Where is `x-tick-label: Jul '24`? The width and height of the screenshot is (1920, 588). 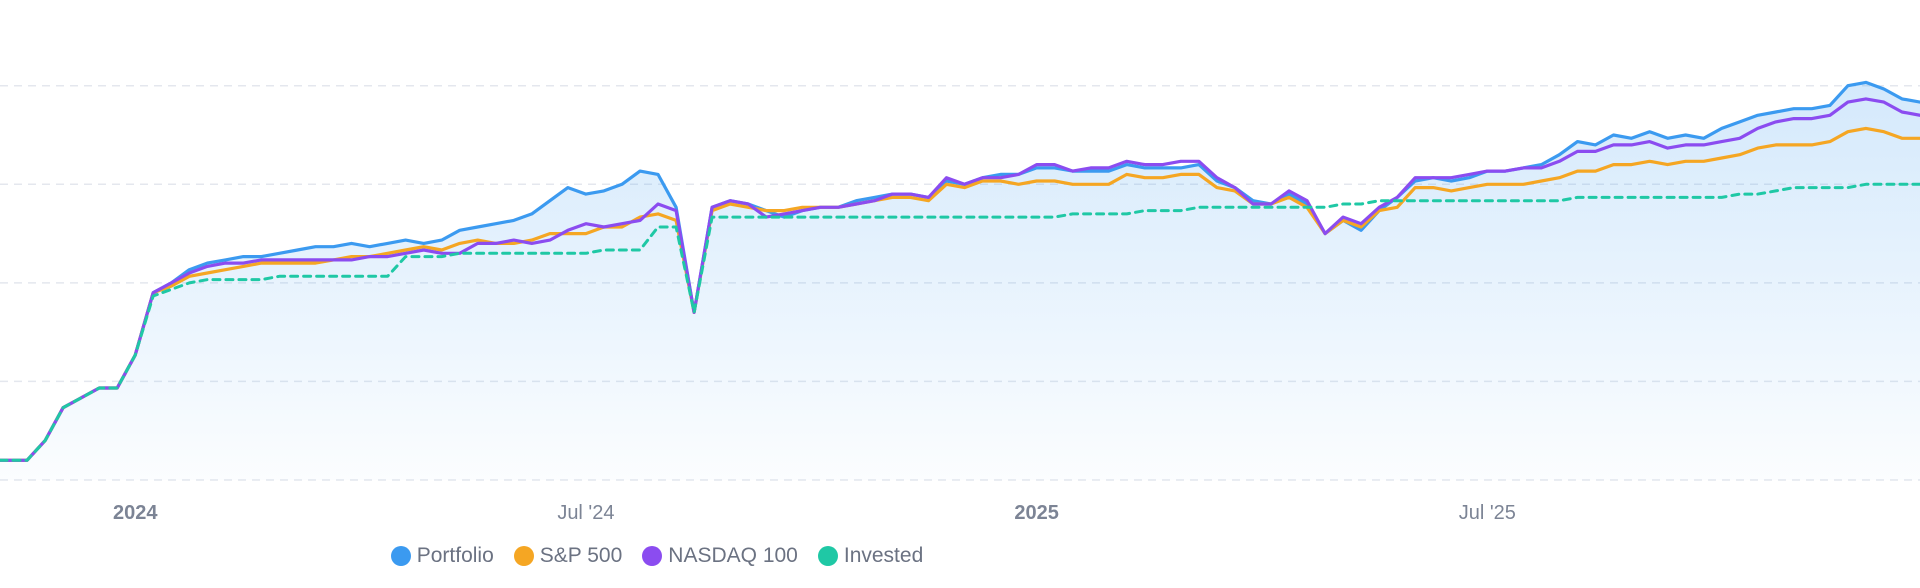
x-tick-label: Jul '24 is located at coordinates (585, 511).